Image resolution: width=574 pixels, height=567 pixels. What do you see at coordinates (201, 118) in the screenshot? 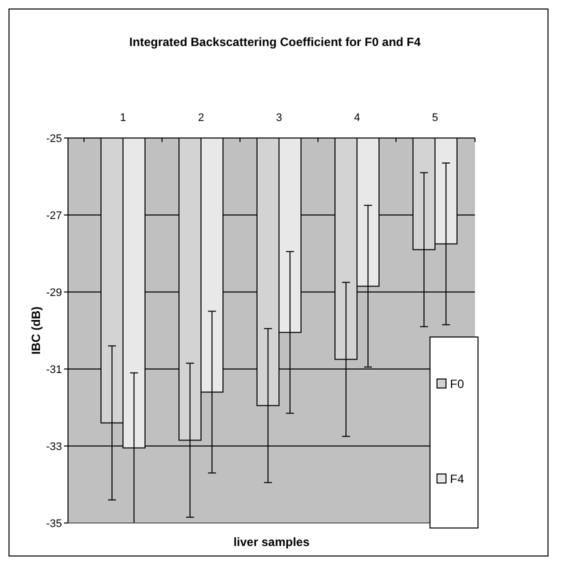
I see `x-tick-label: 2` at bounding box center [201, 118].